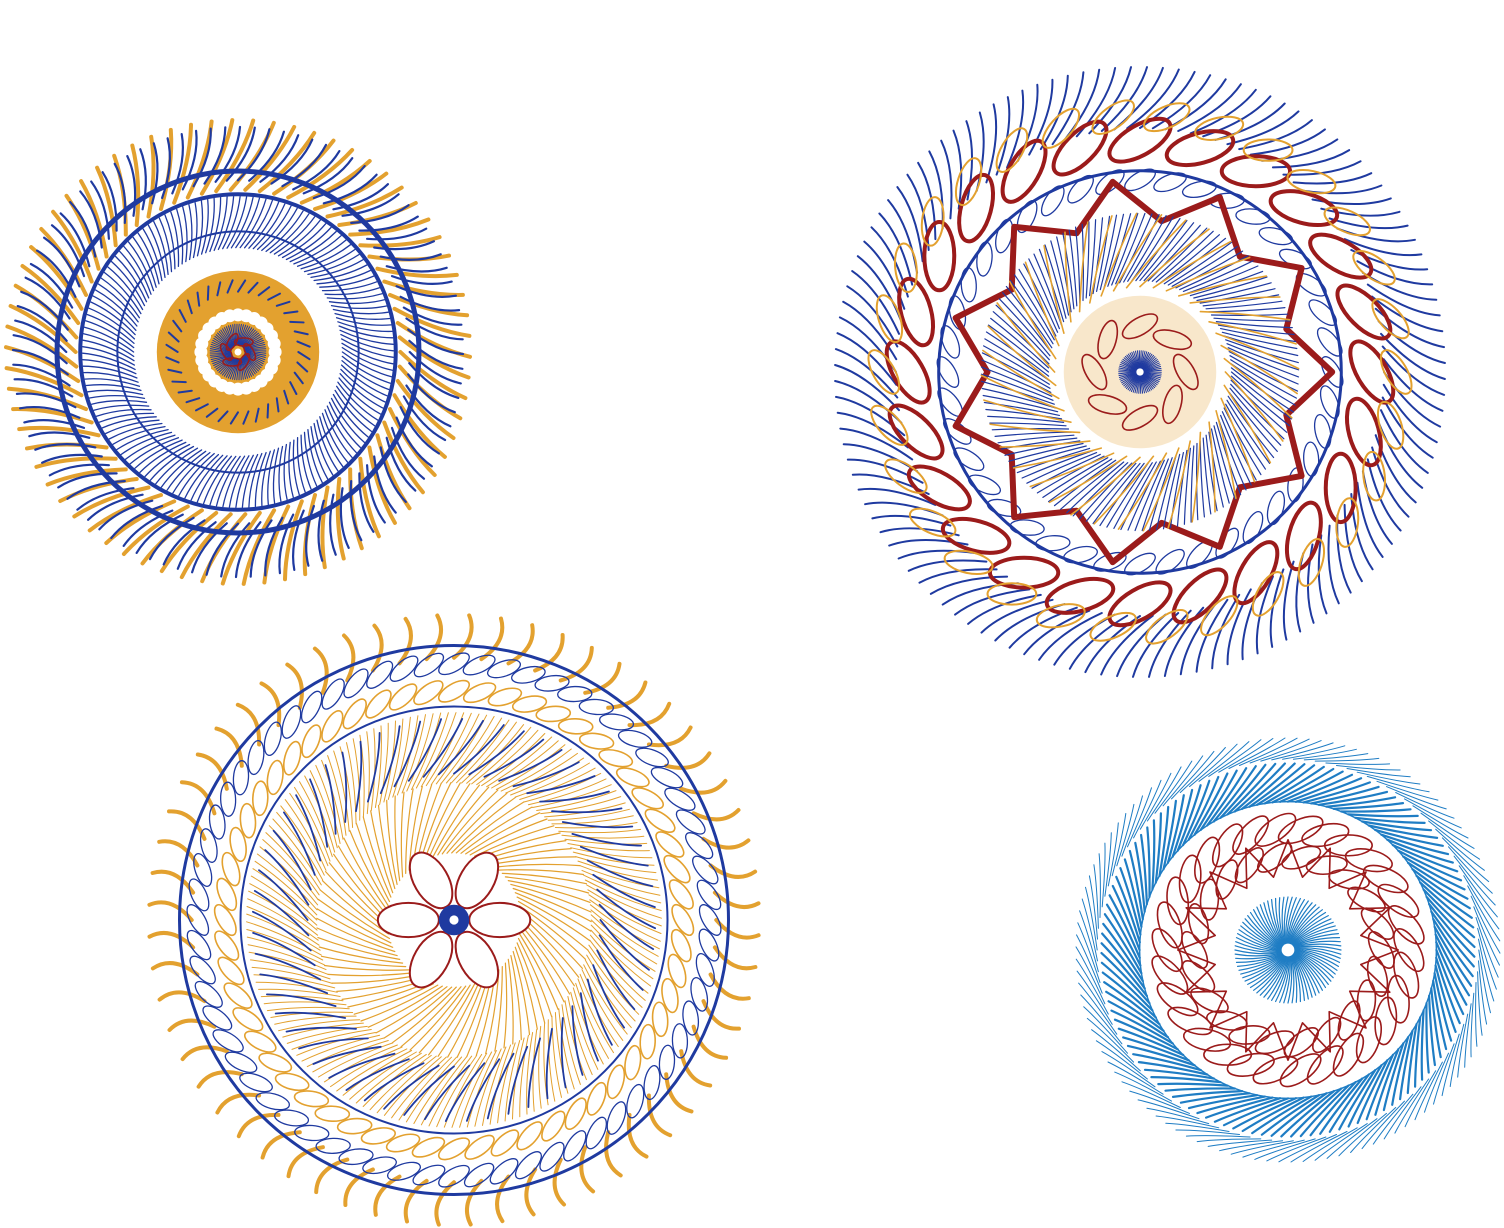 This screenshot has height=1228, width=1504. I want to click on dot-ring, so click(238, 352).